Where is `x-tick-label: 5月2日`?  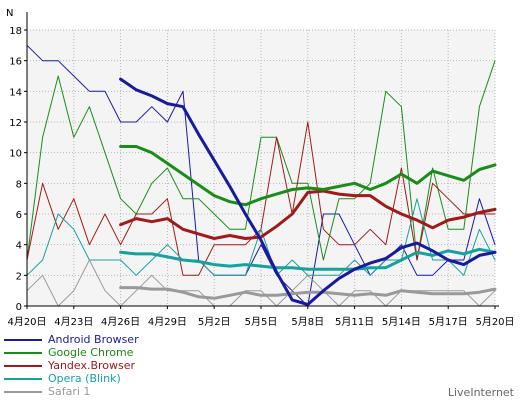 x-tick-label: 5月2日 is located at coordinates (214, 322).